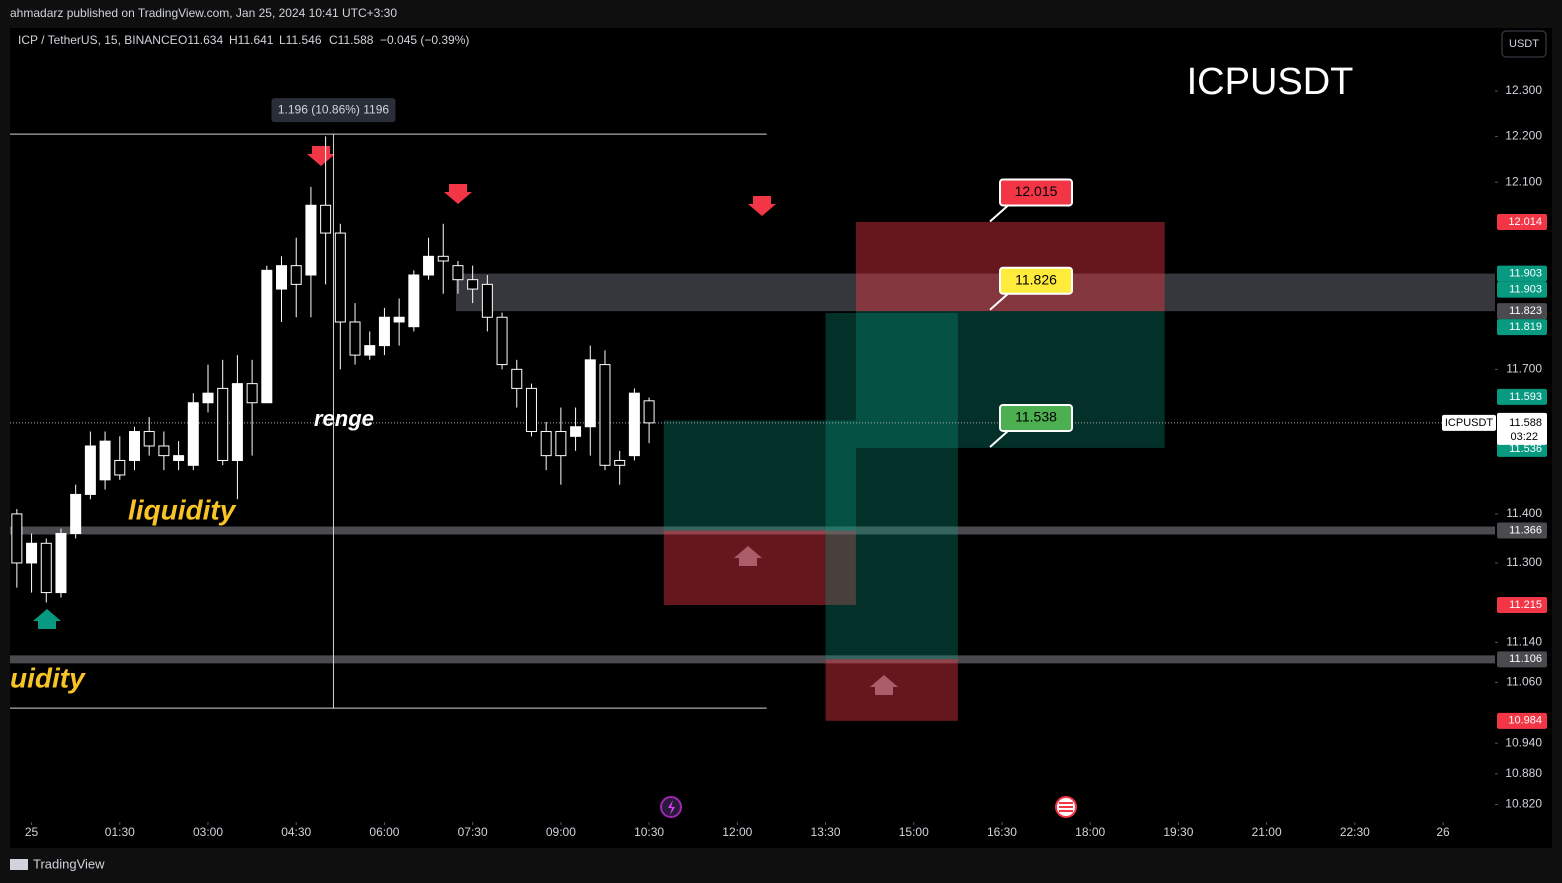 The width and height of the screenshot is (1562, 883). What do you see at coordinates (19, 864) in the screenshot?
I see `logo` at bounding box center [19, 864].